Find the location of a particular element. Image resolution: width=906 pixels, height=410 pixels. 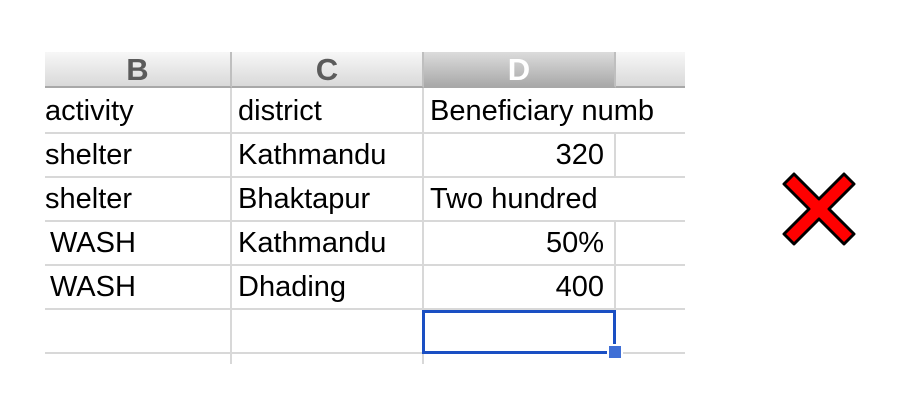

cell-c6 is located at coordinates (328, 331).